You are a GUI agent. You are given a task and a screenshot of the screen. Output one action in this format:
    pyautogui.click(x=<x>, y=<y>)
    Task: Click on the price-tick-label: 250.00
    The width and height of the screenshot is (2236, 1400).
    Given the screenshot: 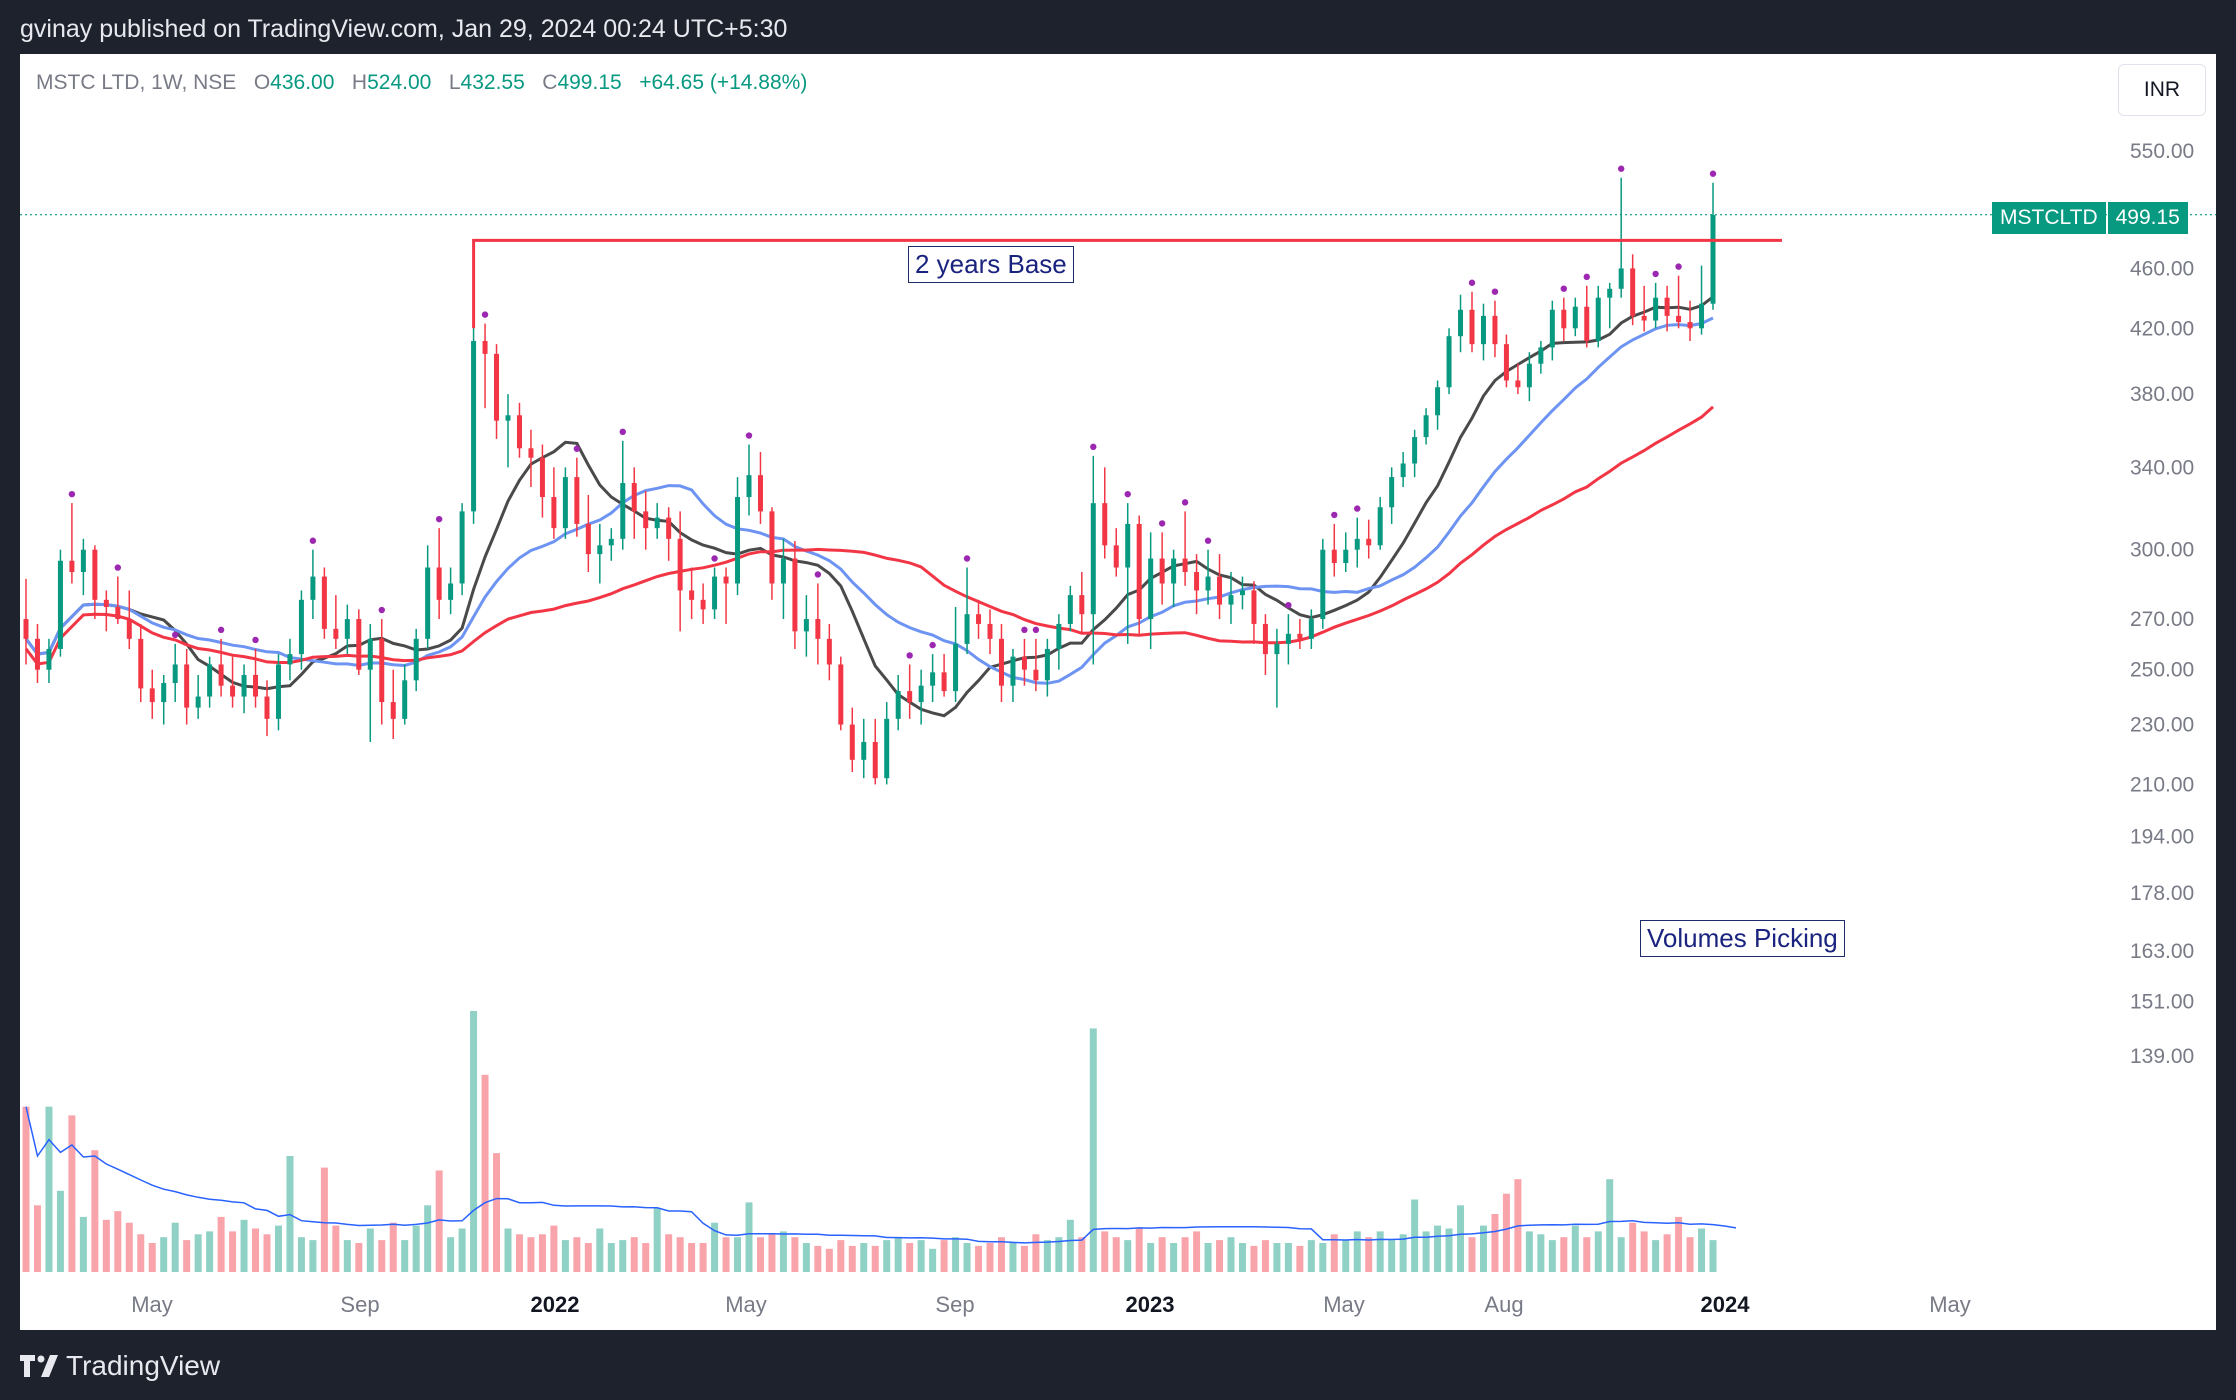 What is the action you would take?
    pyautogui.click(x=2162, y=670)
    